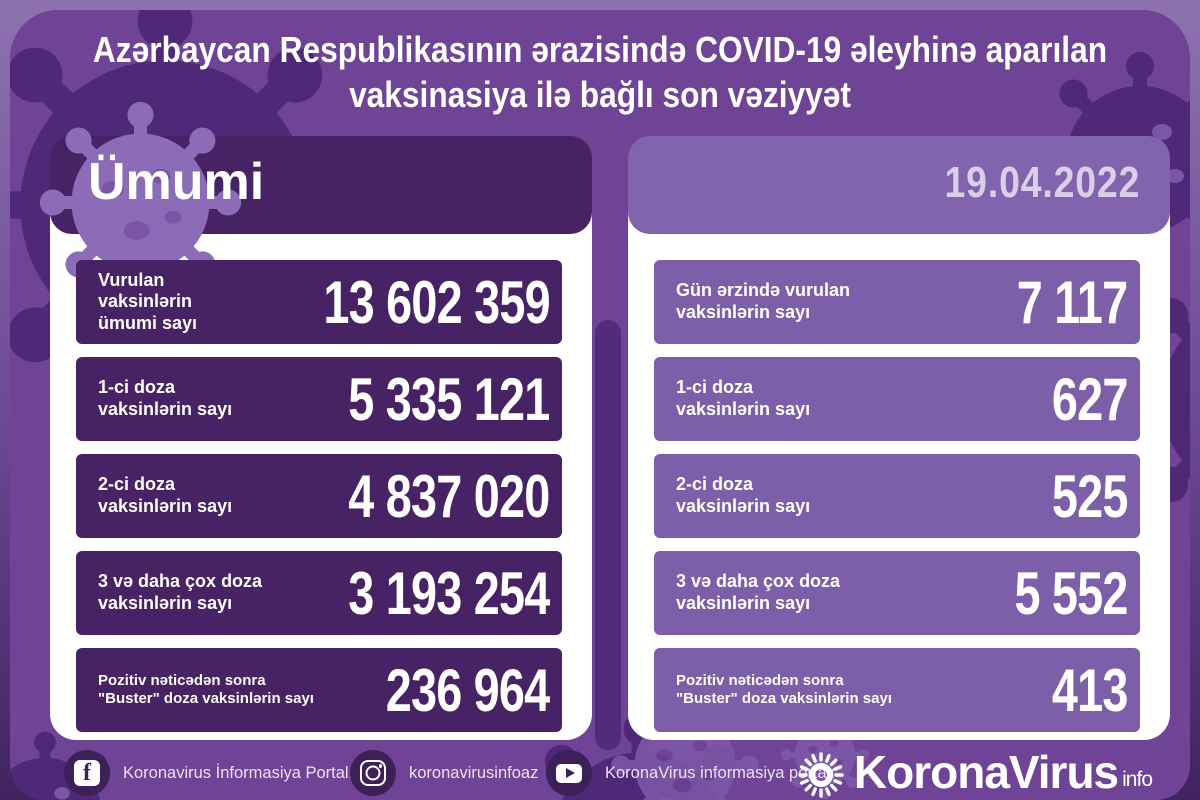  What do you see at coordinates (1090, 690) in the screenshot?
I see `stat-value: 413` at bounding box center [1090, 690].